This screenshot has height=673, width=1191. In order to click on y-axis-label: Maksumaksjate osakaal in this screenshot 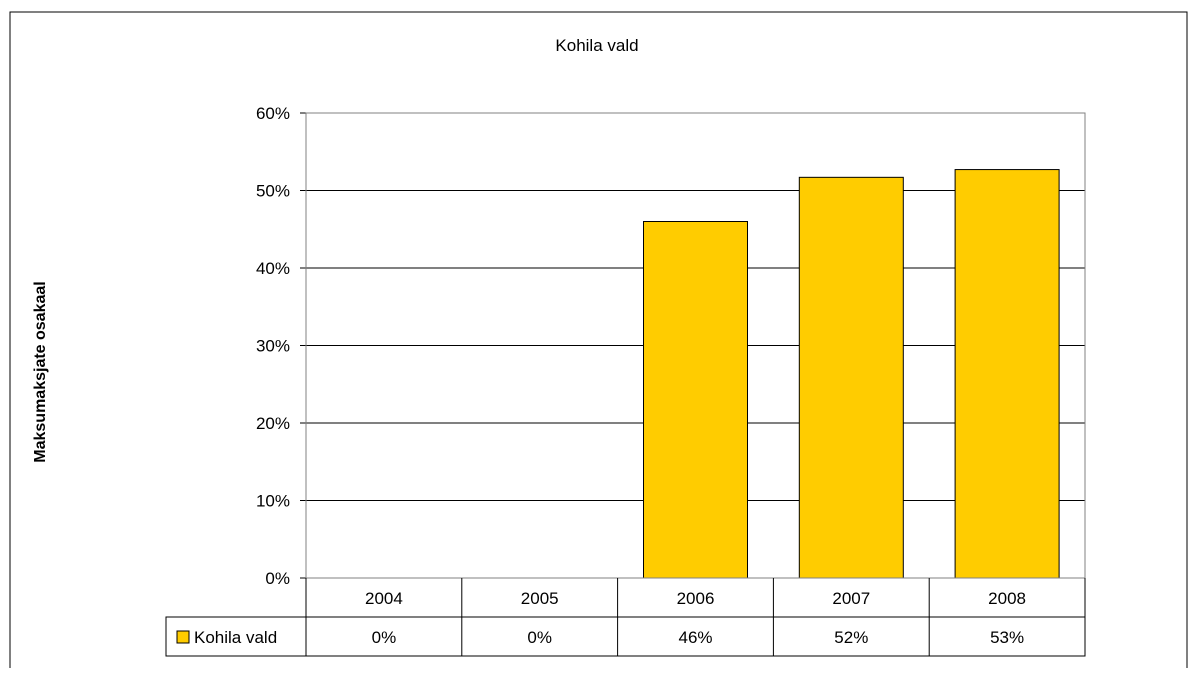, I will do `click(40, 371)`.